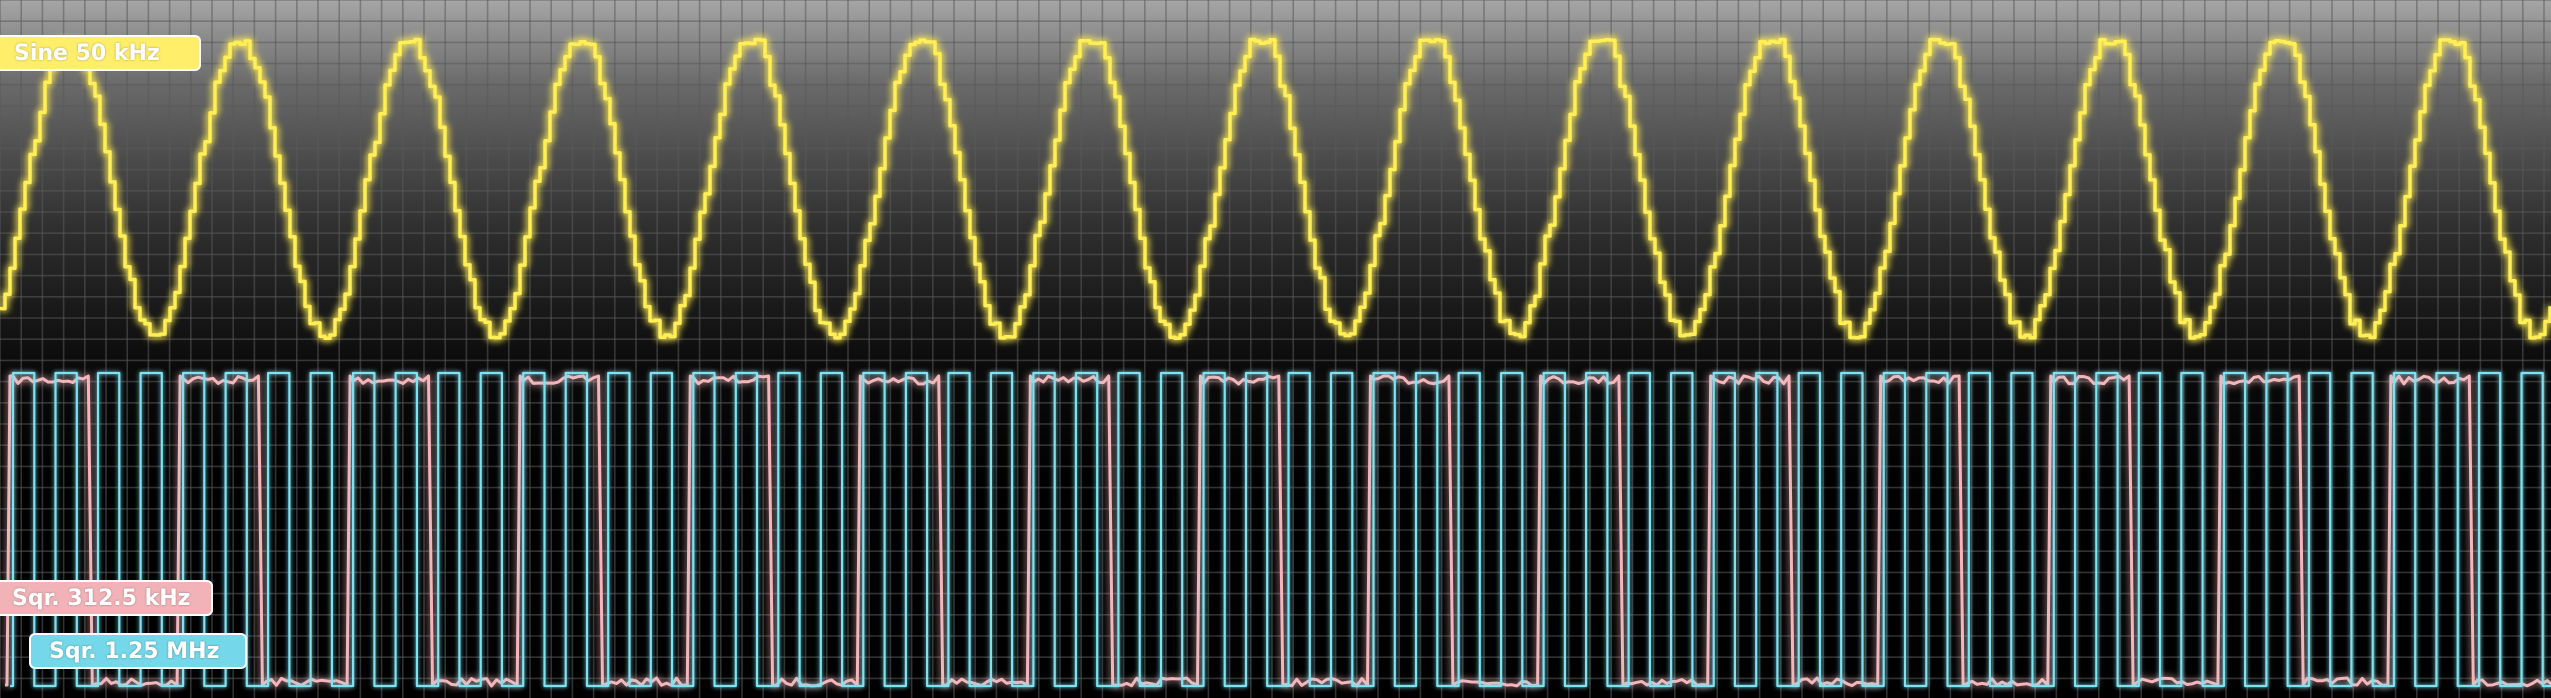 This screenshot has width=2551, height=698. What do you see at coordinates (100, 53) in the screenshot?
I see `sine-series-label: Sine 50 kHz` at bounding box center [100, 53].